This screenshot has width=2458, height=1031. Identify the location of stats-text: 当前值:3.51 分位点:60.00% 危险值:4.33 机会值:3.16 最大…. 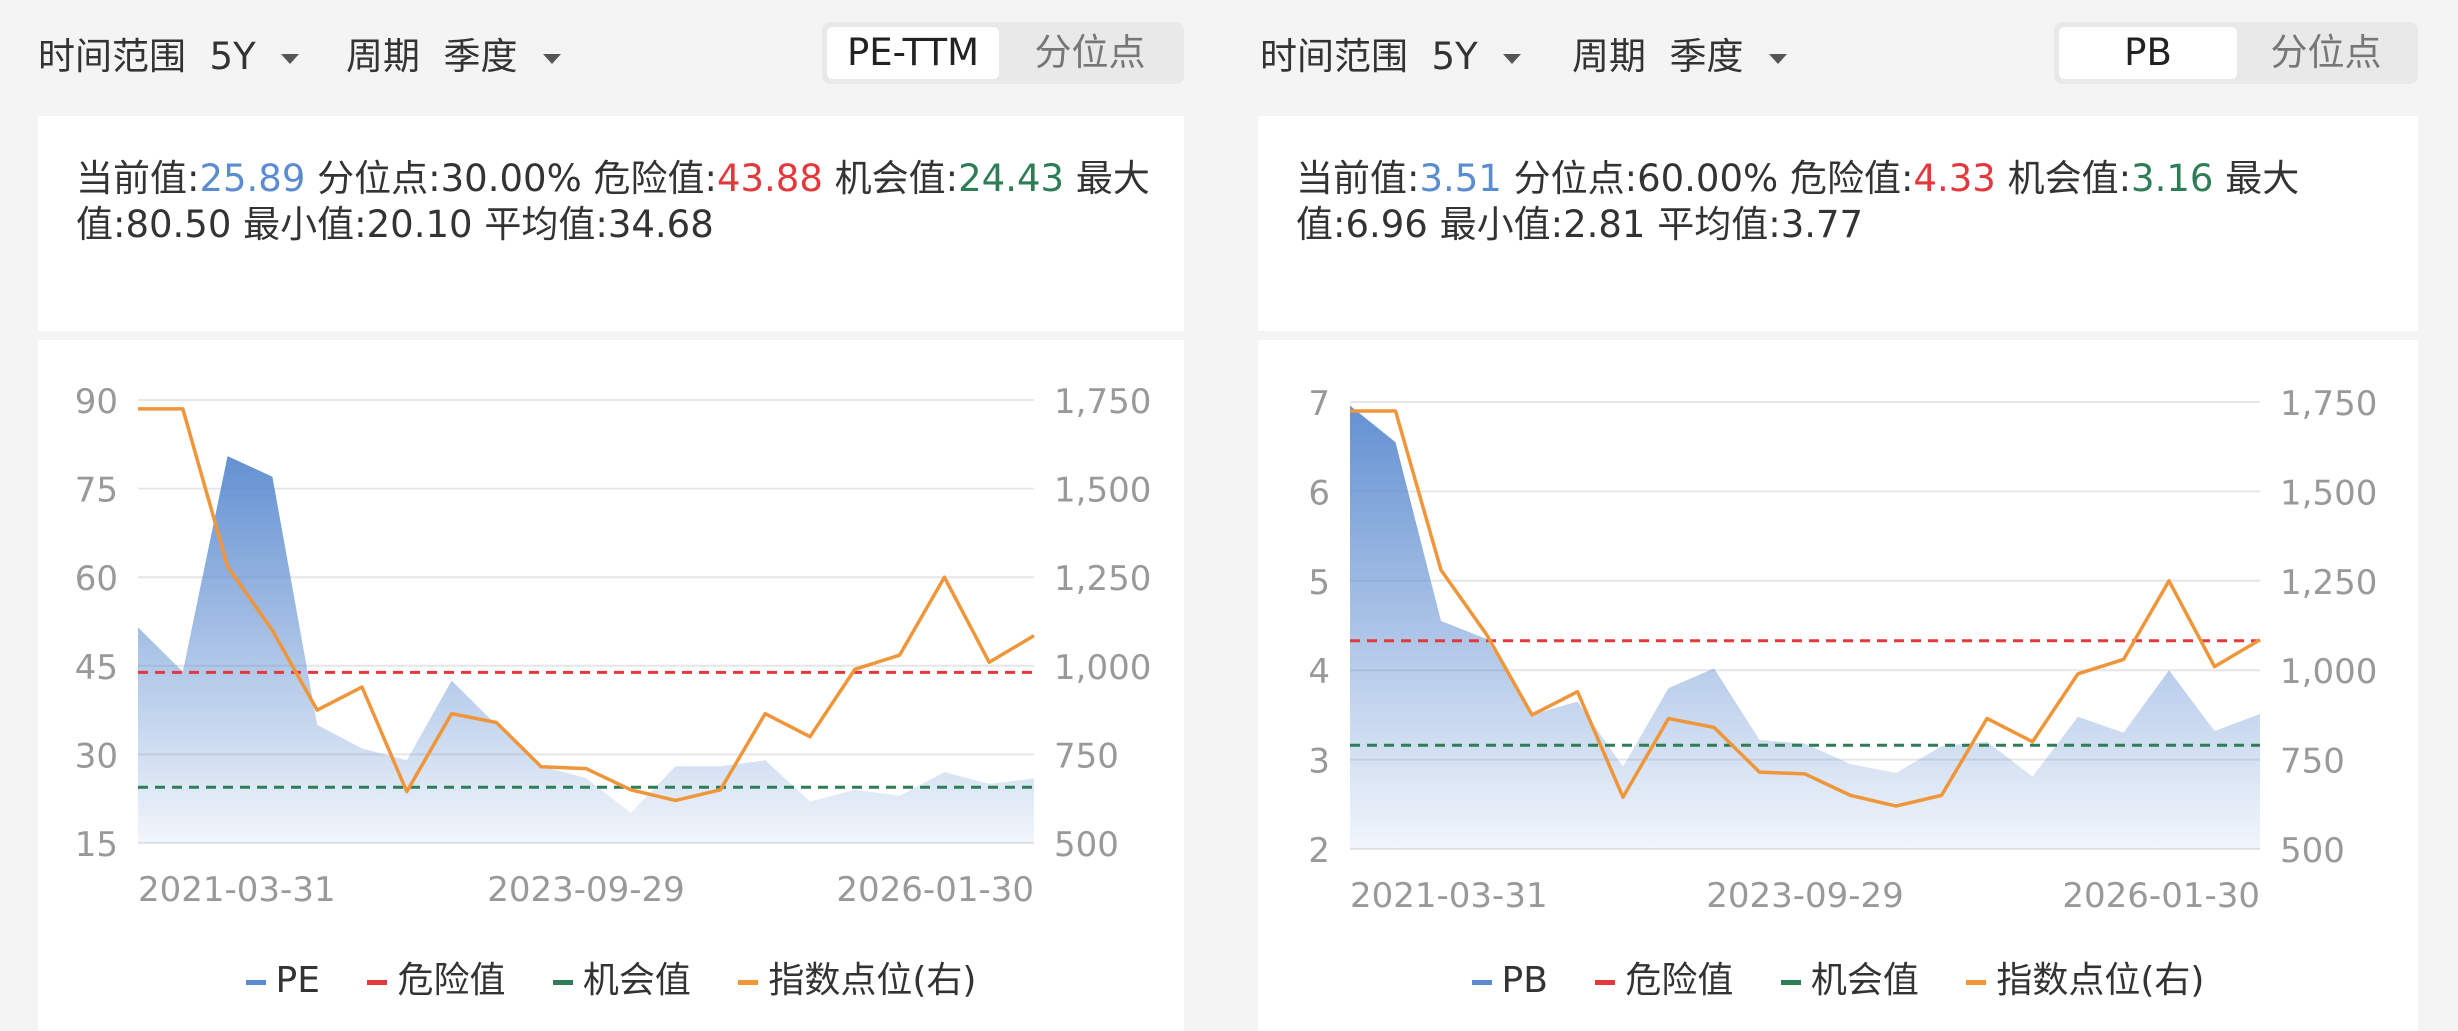
(1798, 201).